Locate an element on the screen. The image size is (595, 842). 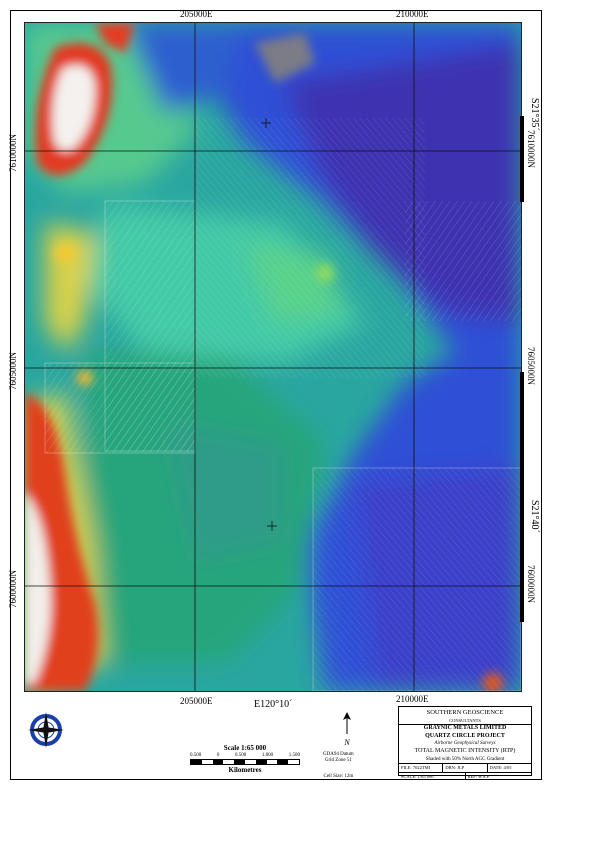
cell-size: Cell Size: 12m is located at coordinates (338, 776).